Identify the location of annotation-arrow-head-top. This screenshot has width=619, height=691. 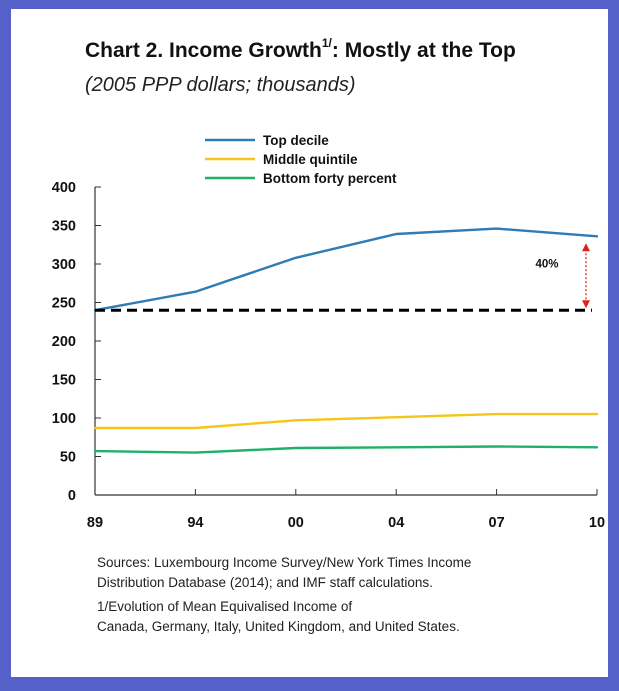
(586, 247).